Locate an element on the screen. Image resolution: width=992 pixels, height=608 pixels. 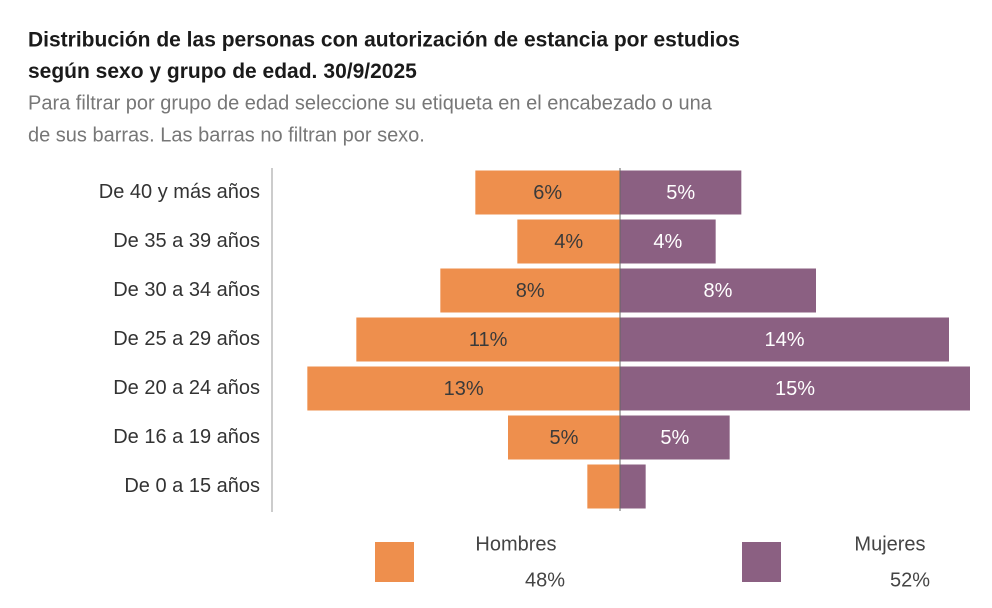
chart-title: según sexo y grupo de edad. is located at coordinates (172, 71).